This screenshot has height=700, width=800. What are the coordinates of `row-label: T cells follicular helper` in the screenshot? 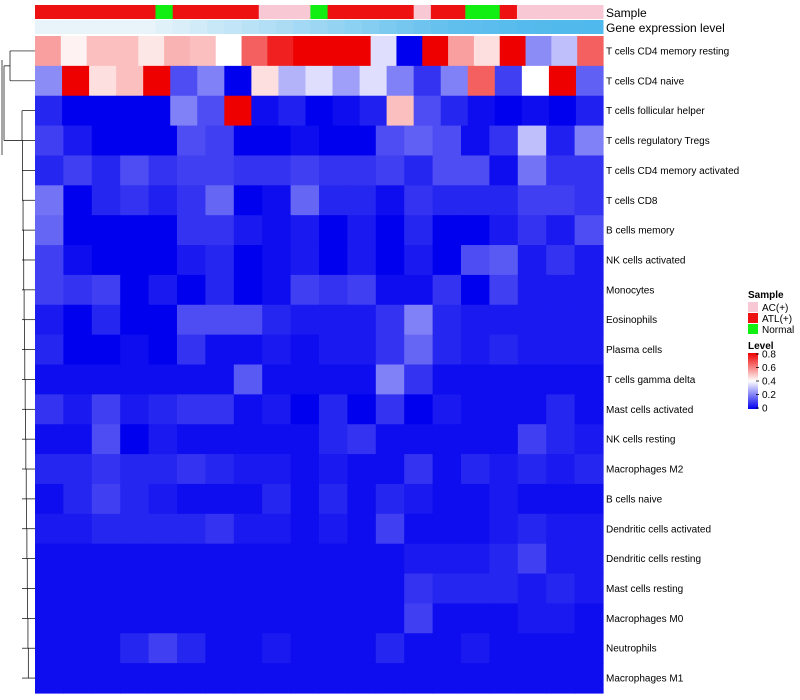 It's located at (655, 111).